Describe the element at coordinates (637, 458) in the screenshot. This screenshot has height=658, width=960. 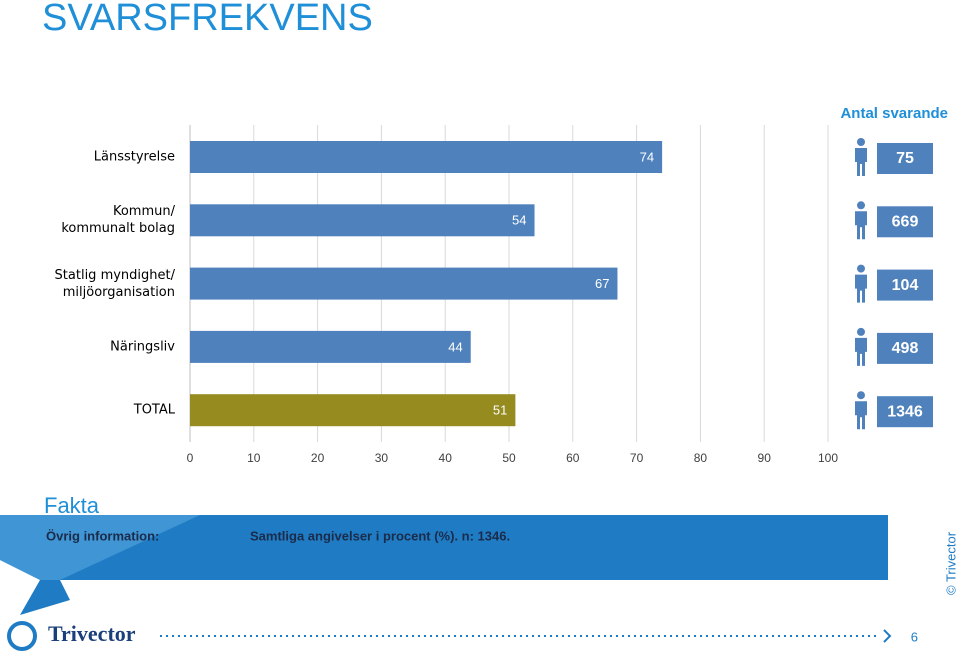
I see `x-tick-label: 70` at that location.